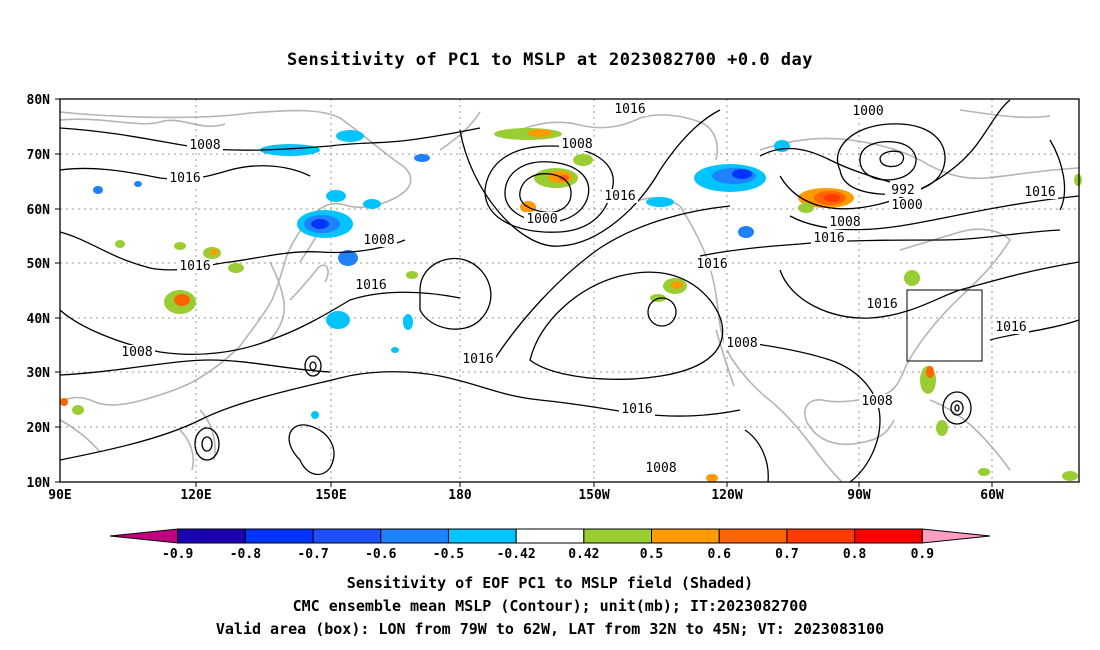 The height and width of the screenshot is (650, 1100). I want to click on lat-label: 40N, so click(39, 319).